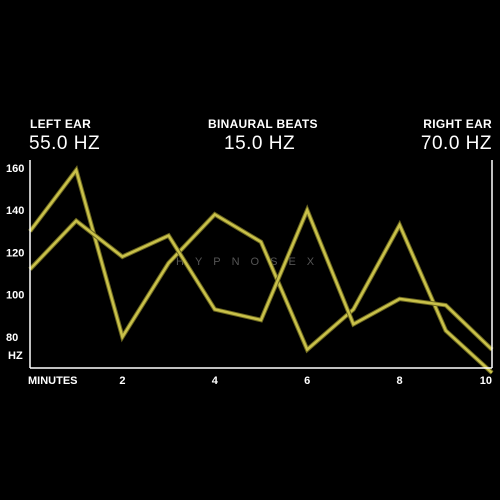 This screenshot has height=500, width=500. What do you see at coordinates (456, 143) in the screenshot?
I see `right-ear-value: 70.0 HZ` at bounding box center [456, 143].